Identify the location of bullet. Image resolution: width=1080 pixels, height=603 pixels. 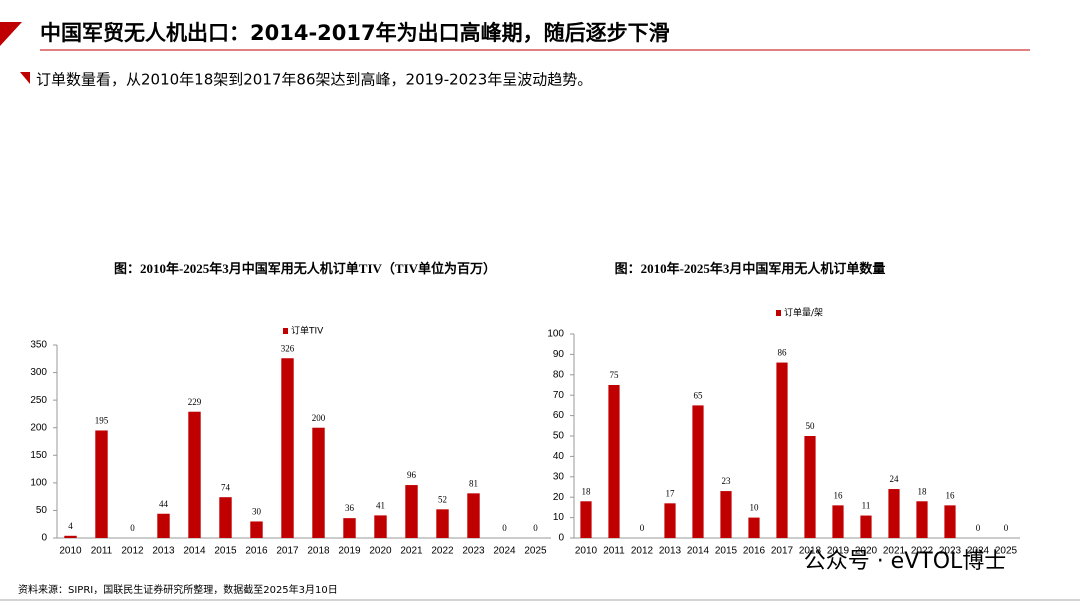
(25, 78).